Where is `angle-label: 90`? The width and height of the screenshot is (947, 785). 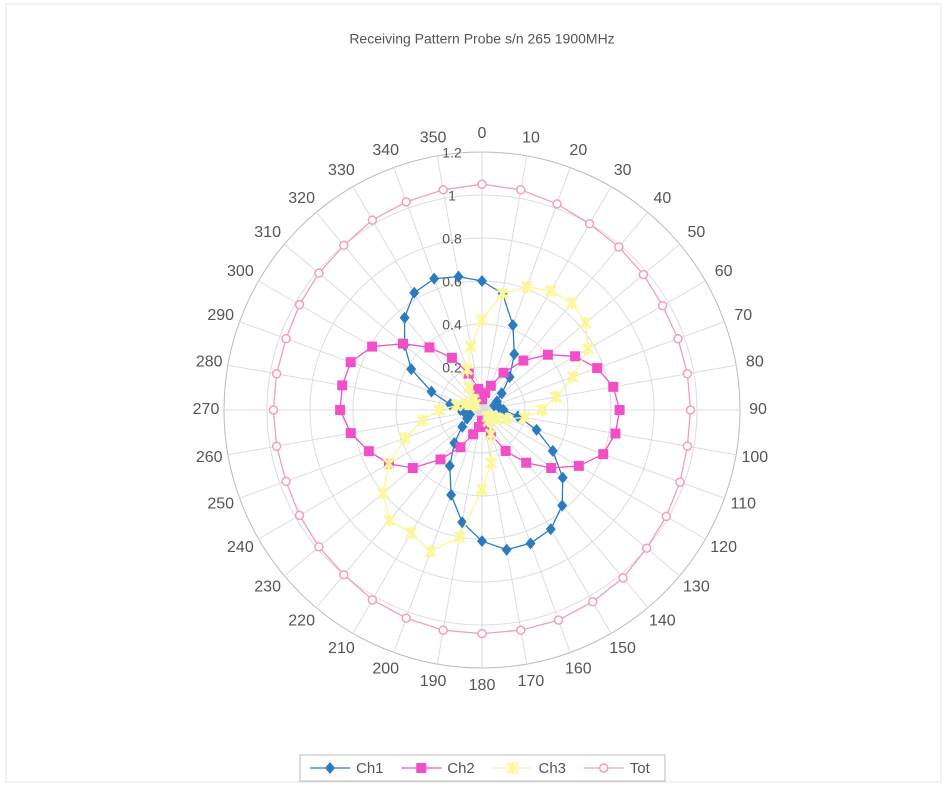
angle-label: 90 is located at coordinates (758, 409).